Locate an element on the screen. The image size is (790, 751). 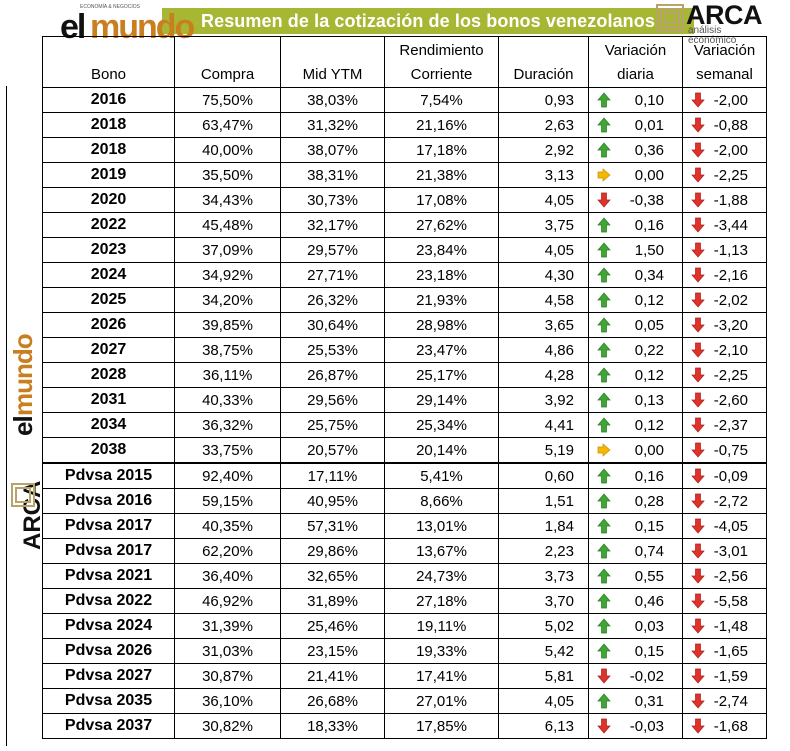
bono-cell: Pdvsa 2021 is located at coordinates (108, 576).